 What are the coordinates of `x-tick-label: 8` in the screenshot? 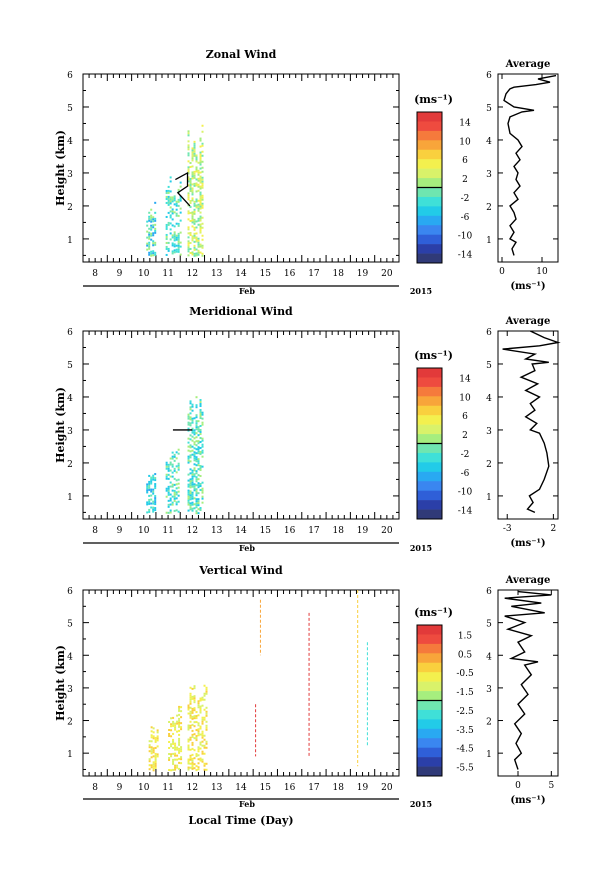 It's located at (95, 274).